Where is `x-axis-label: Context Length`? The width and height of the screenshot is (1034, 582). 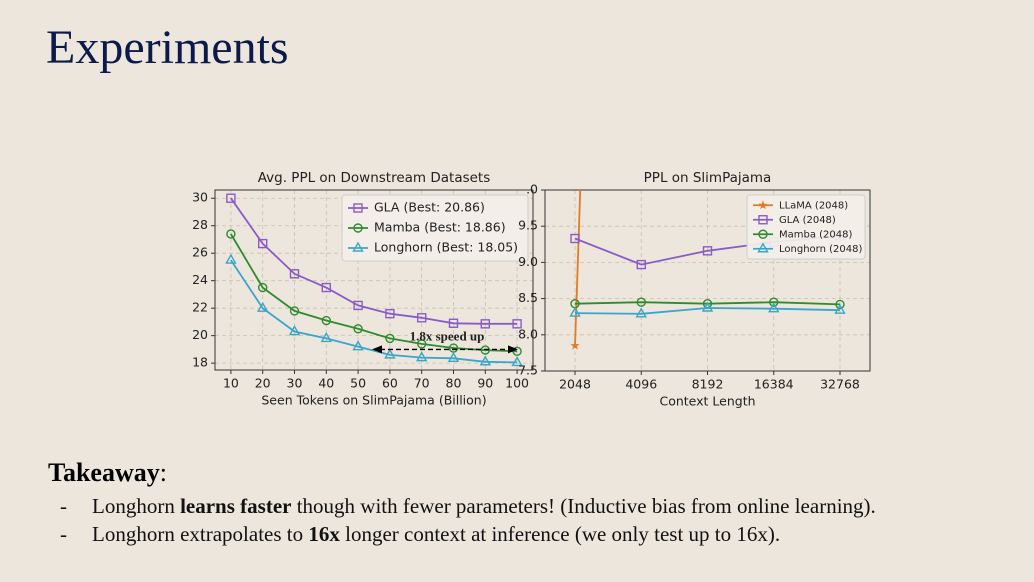
x-axis-label: Context Length is located at coordinates (707, 401).